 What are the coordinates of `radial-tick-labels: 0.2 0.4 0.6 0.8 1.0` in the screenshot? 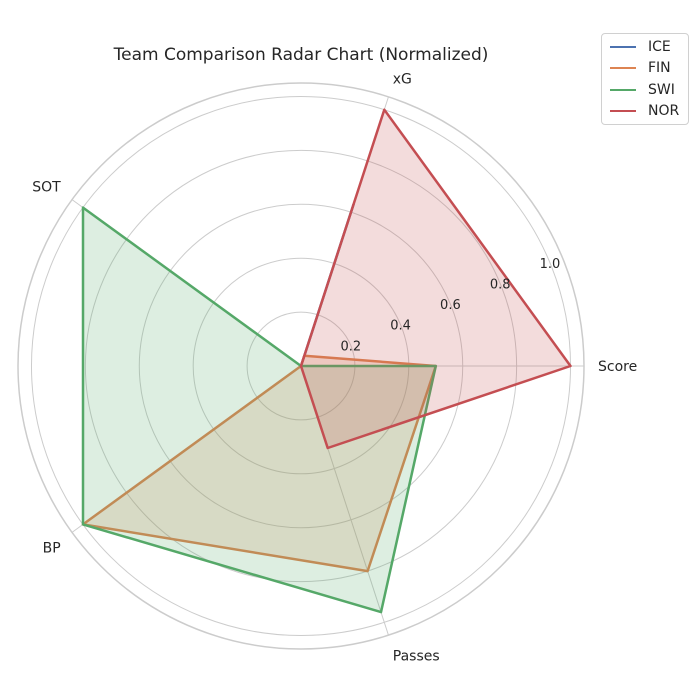 It's located at (450, 306).